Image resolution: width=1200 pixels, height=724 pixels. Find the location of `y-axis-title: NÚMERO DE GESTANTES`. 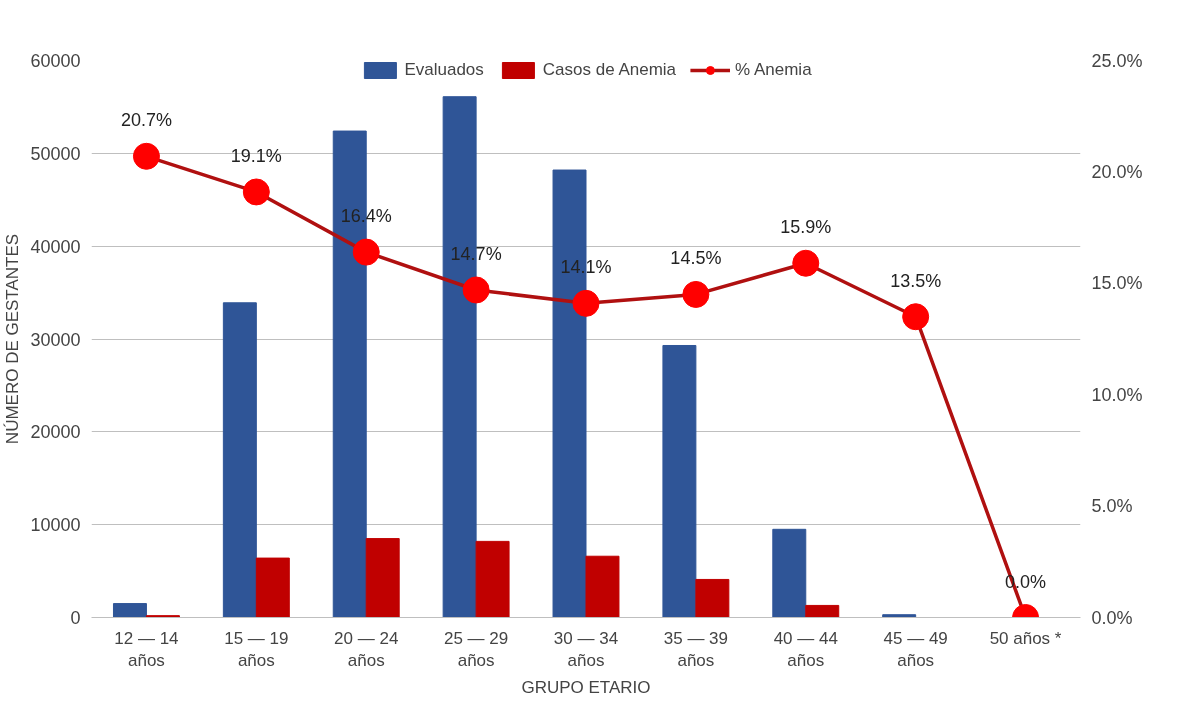

y-axis-title: NÚMERO DE GESTANTES is located at coordinates (13, 339).